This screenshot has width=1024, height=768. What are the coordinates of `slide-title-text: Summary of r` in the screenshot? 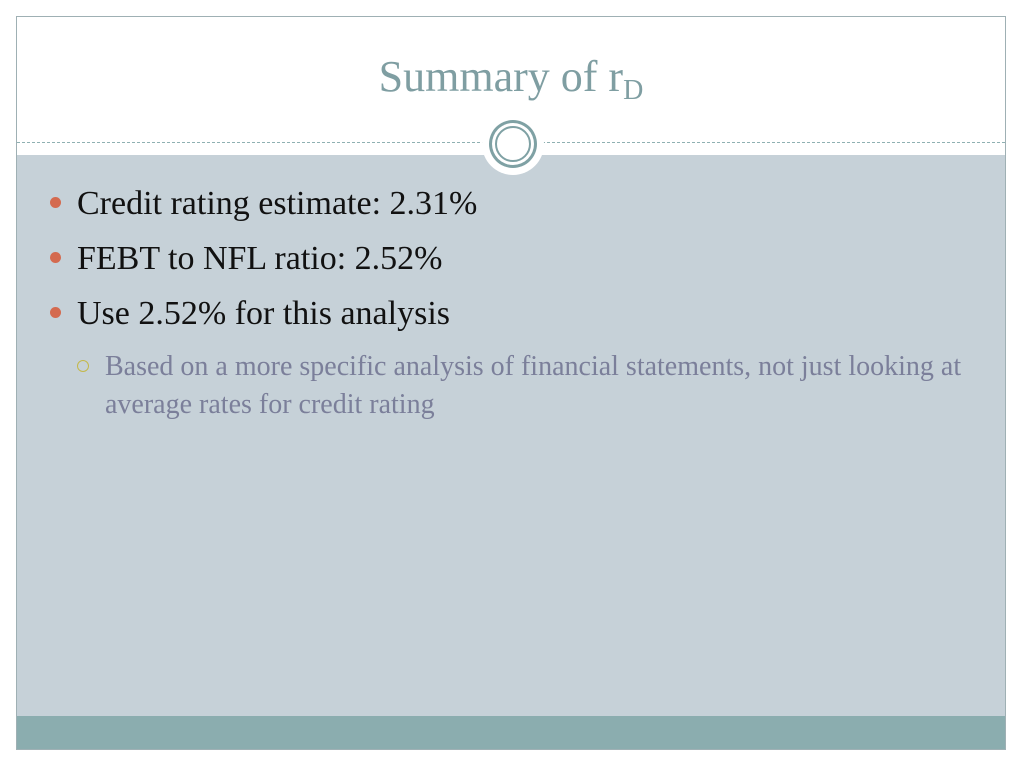 It's located at (501, 76).